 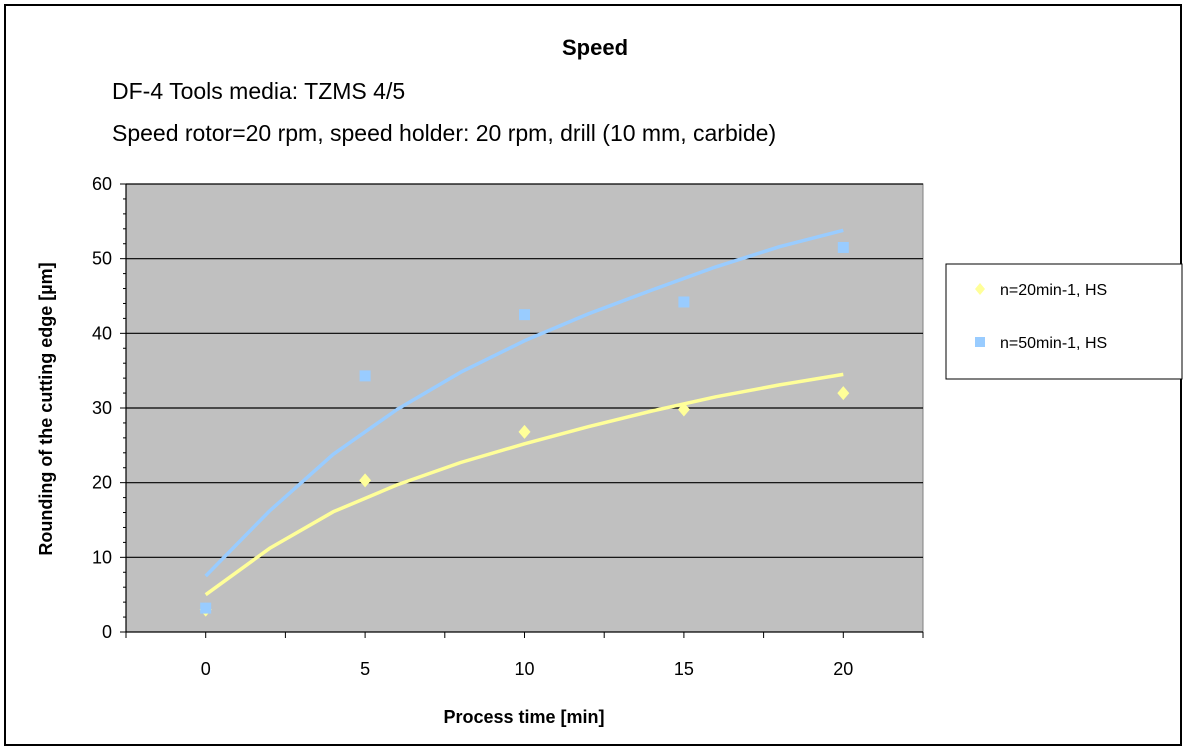 I want to click on legend: n=20min-1, HS n=50min-1, HS, so click(x=1064, y=321).